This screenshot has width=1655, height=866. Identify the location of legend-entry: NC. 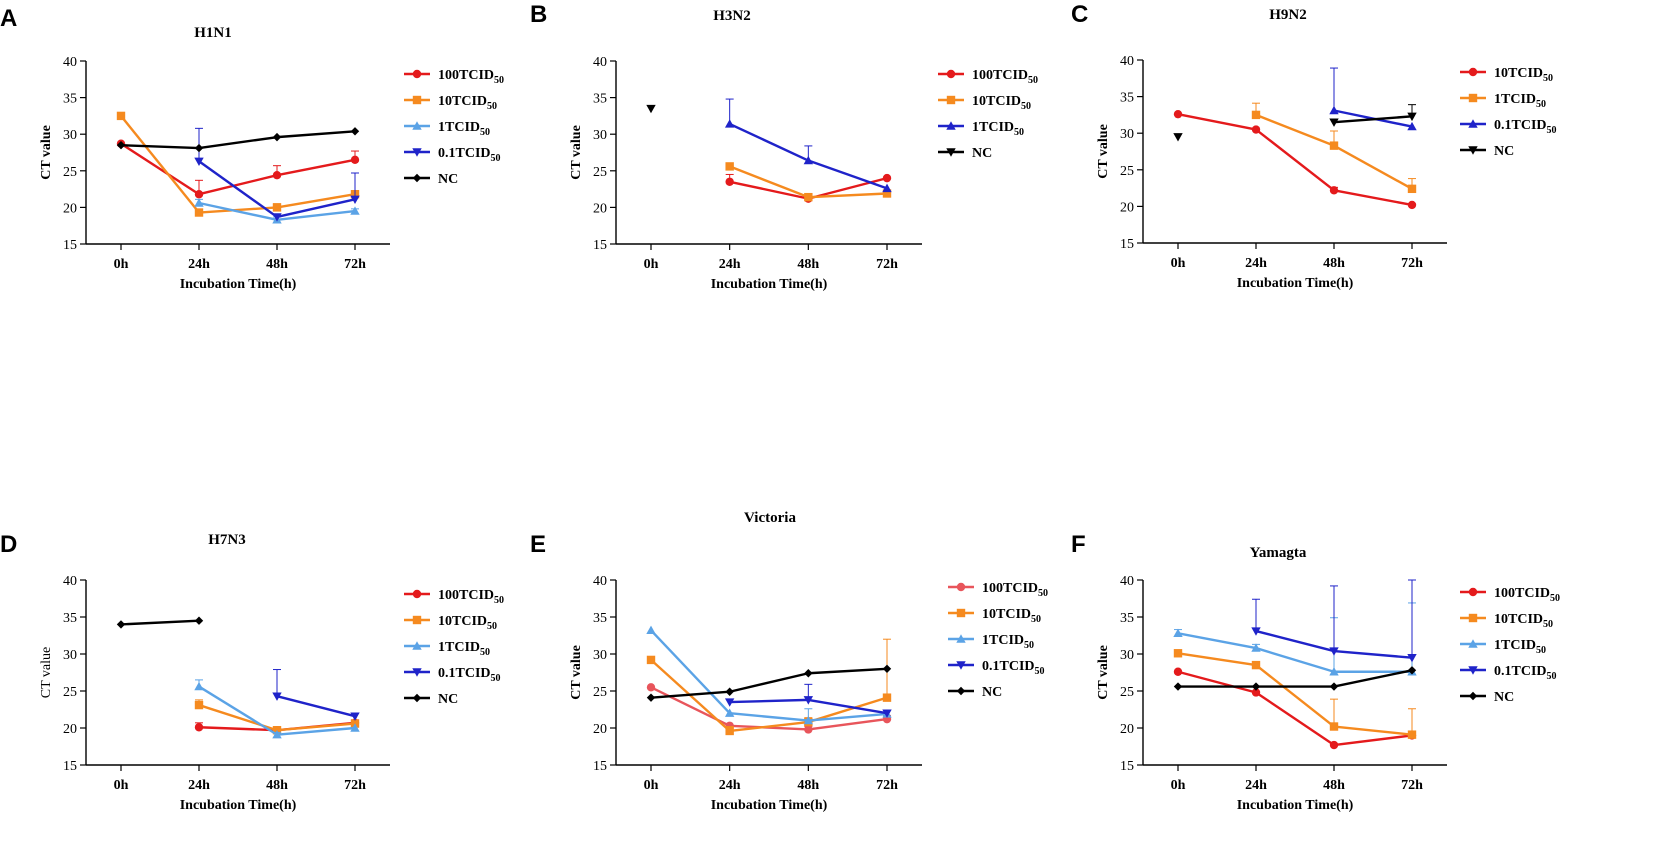
(975, 692).